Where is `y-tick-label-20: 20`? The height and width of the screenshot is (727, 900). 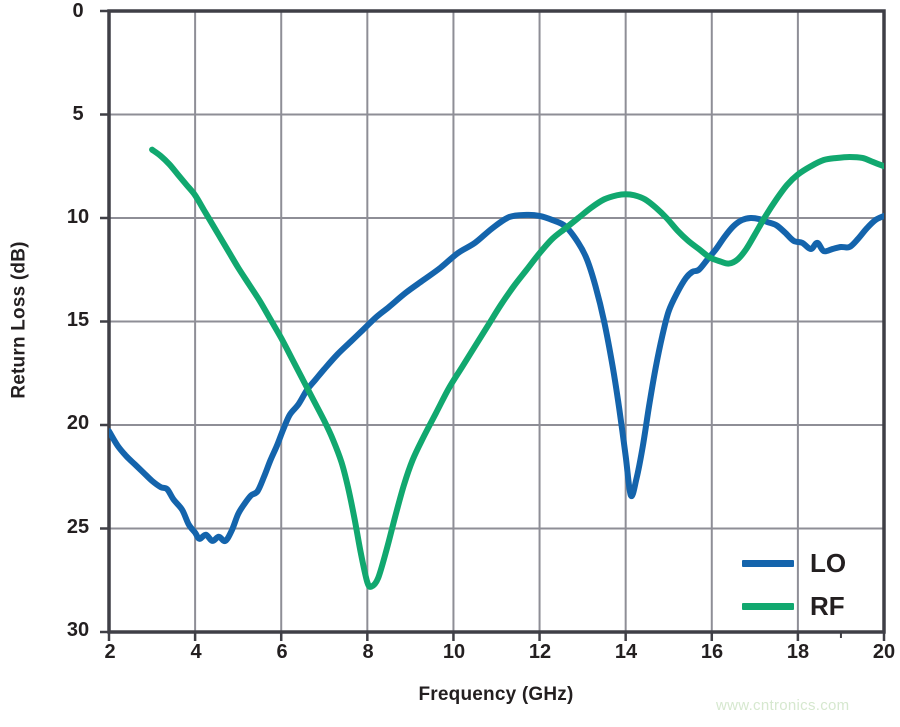
y-tick-label-20: 20 is located at coordinates (78, 423).